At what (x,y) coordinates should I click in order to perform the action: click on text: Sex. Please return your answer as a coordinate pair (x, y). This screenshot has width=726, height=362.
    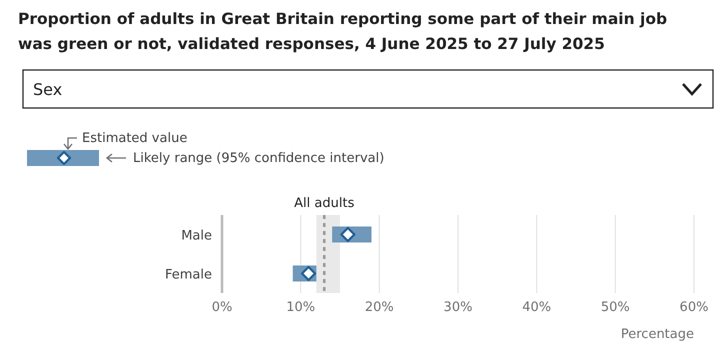
    Looking at the image, I should click on (47, 89).